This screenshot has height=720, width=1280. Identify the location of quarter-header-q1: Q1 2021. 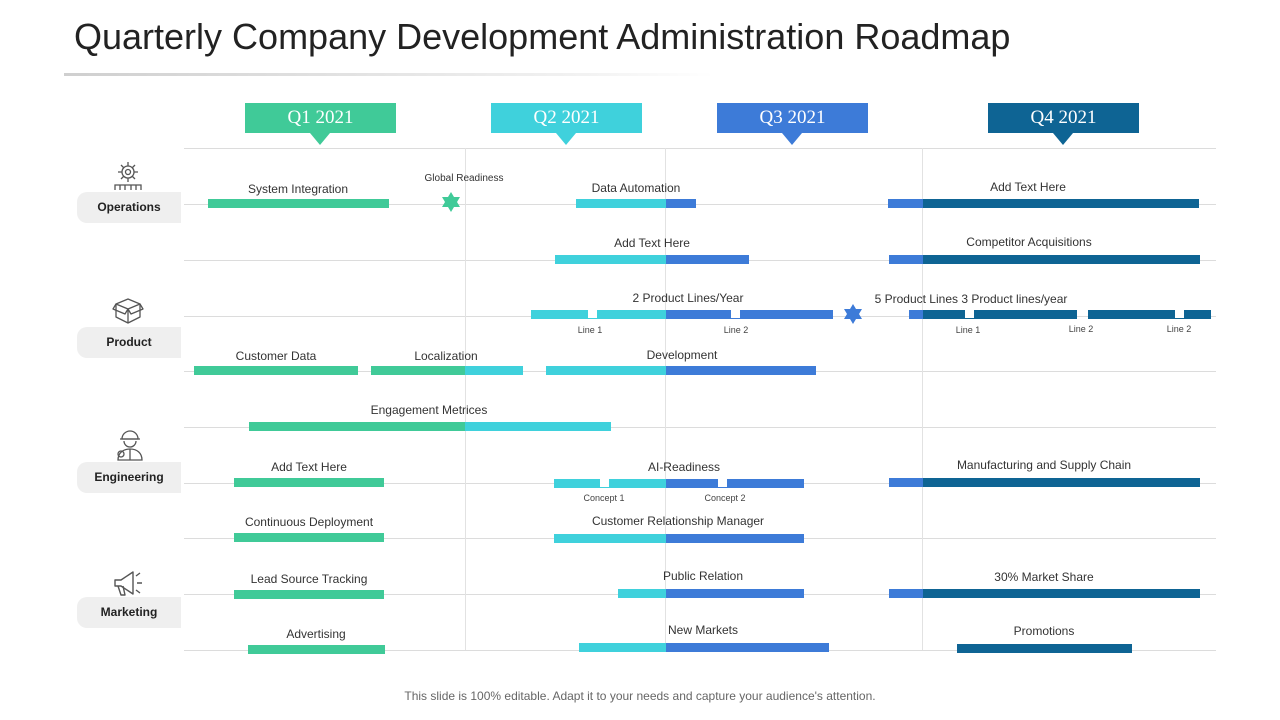
(320, 124).